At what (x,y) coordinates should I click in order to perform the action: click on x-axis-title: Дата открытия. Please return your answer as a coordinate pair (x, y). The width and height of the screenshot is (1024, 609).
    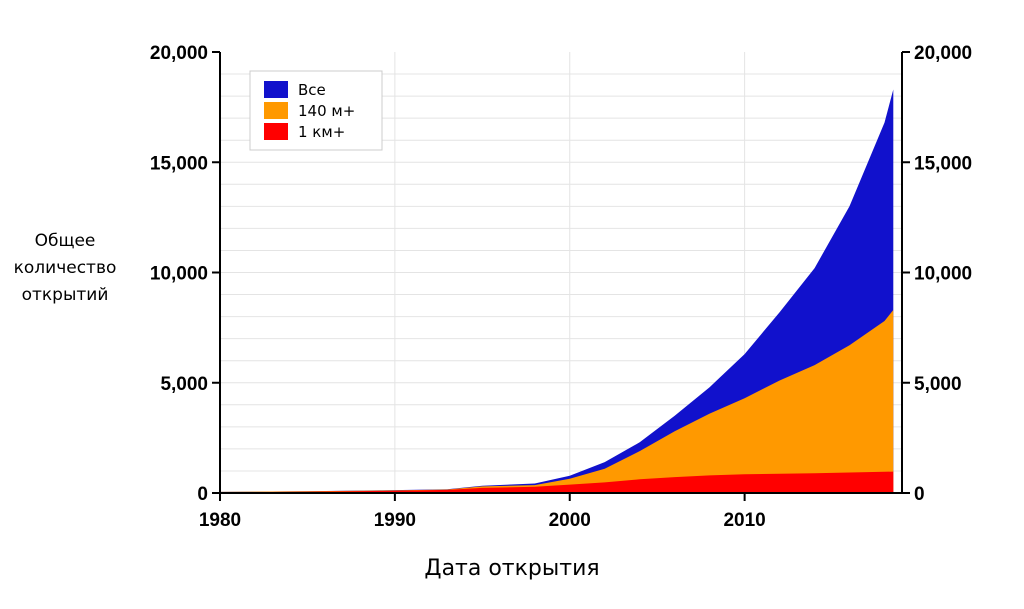
    Looking at the image, I should click on (512, 568).